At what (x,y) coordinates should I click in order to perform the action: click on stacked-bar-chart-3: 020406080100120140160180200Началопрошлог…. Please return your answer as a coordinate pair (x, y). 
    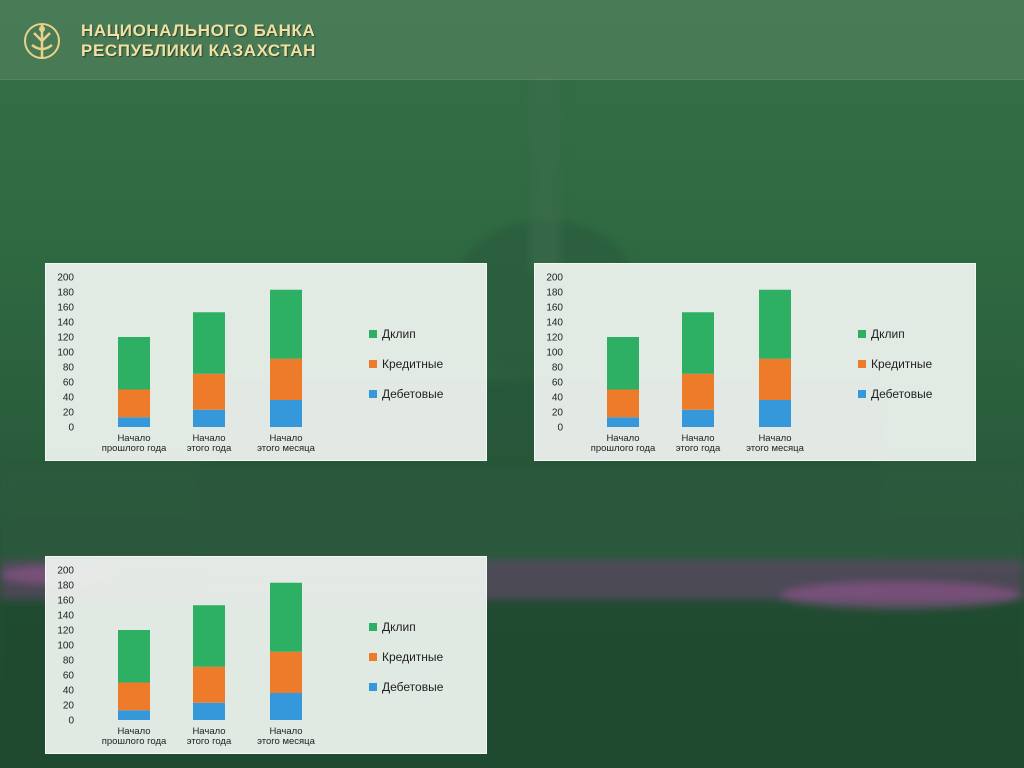
    Looking at the image, I should click on (250, 657).